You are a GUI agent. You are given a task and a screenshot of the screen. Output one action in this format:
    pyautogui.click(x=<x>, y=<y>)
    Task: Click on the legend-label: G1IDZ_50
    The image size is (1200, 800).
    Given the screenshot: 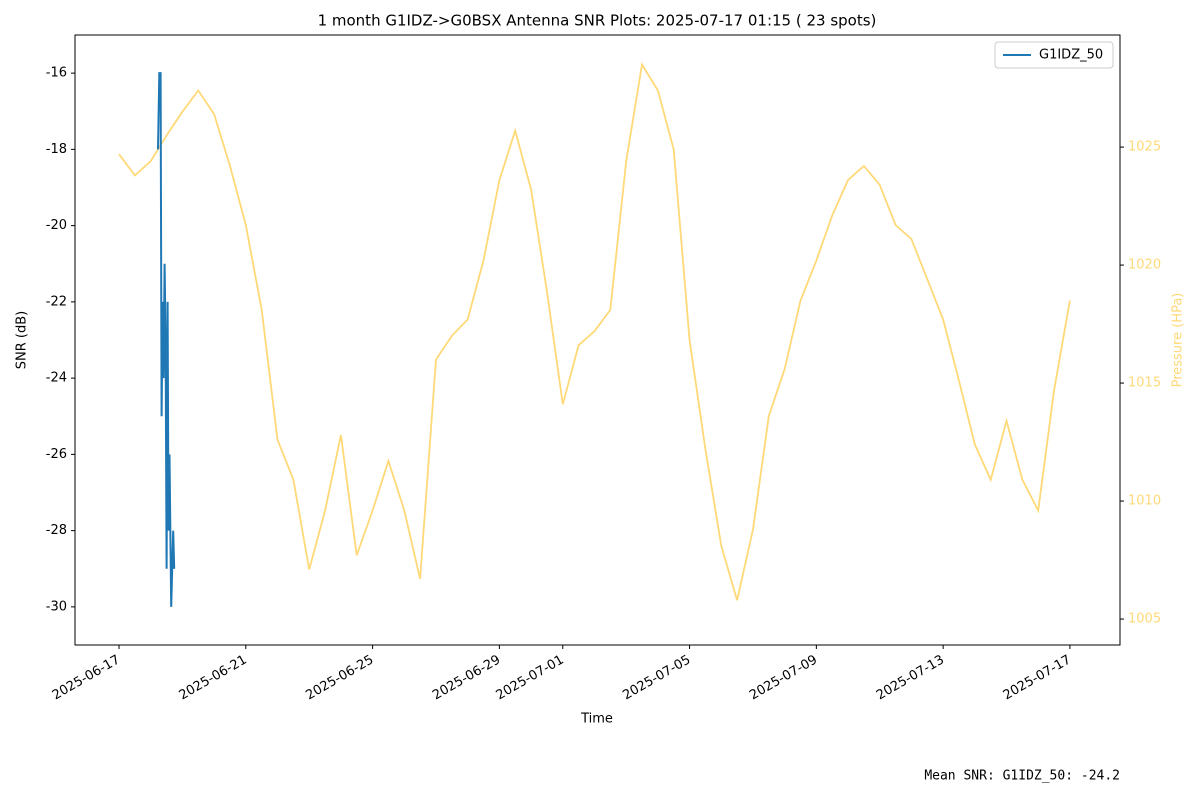 What is the action you would take?
    pyautogui.click(x=1071, y=55)
    